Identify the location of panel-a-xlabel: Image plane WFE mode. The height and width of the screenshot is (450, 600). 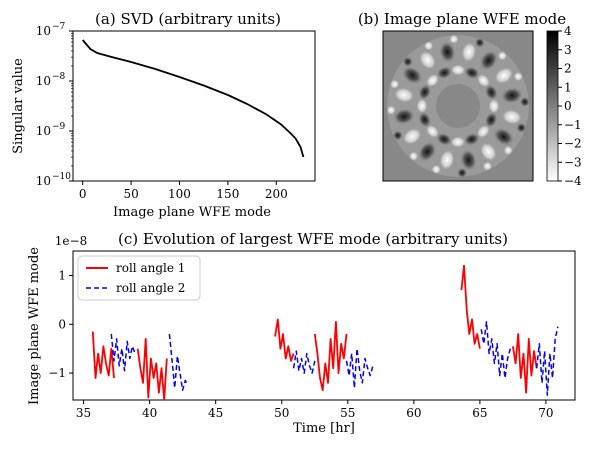
(192, 212).